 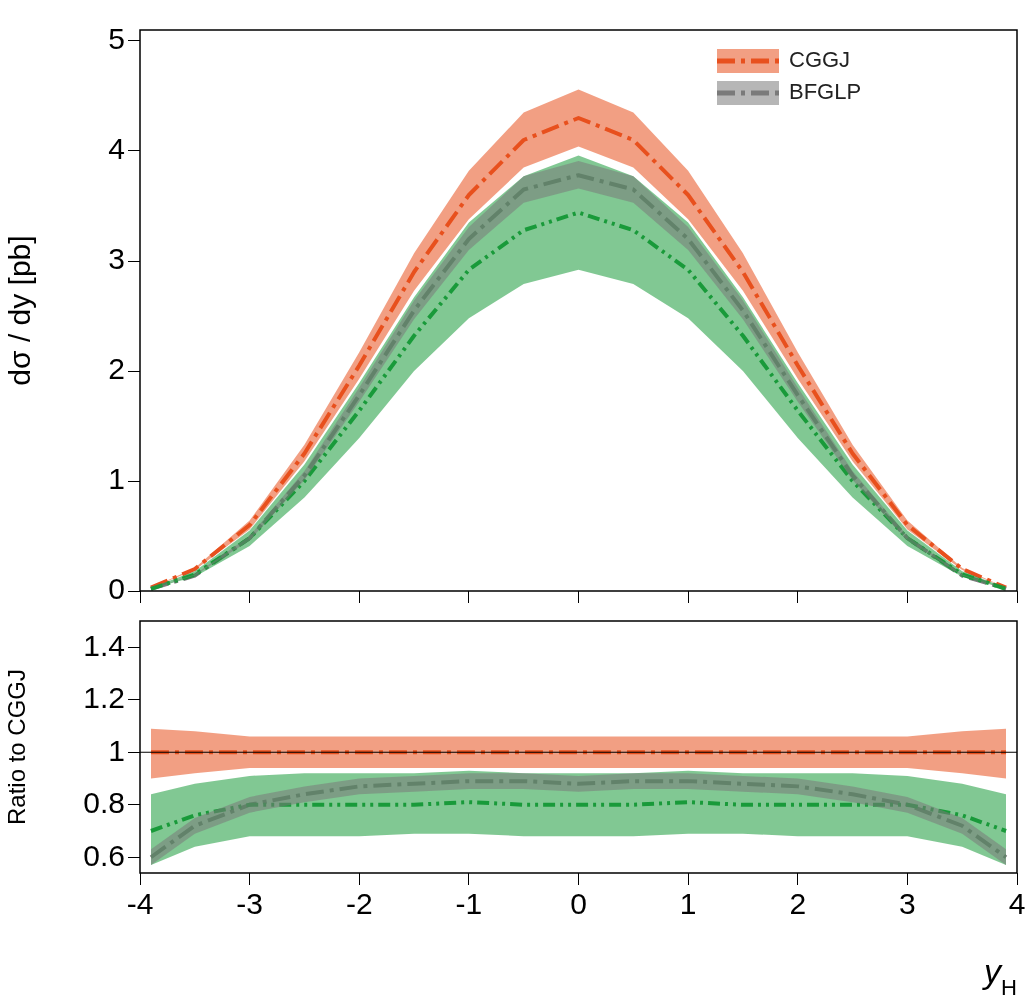 I want to click on legend-label: BFGLP, so click(x=825, y=92).